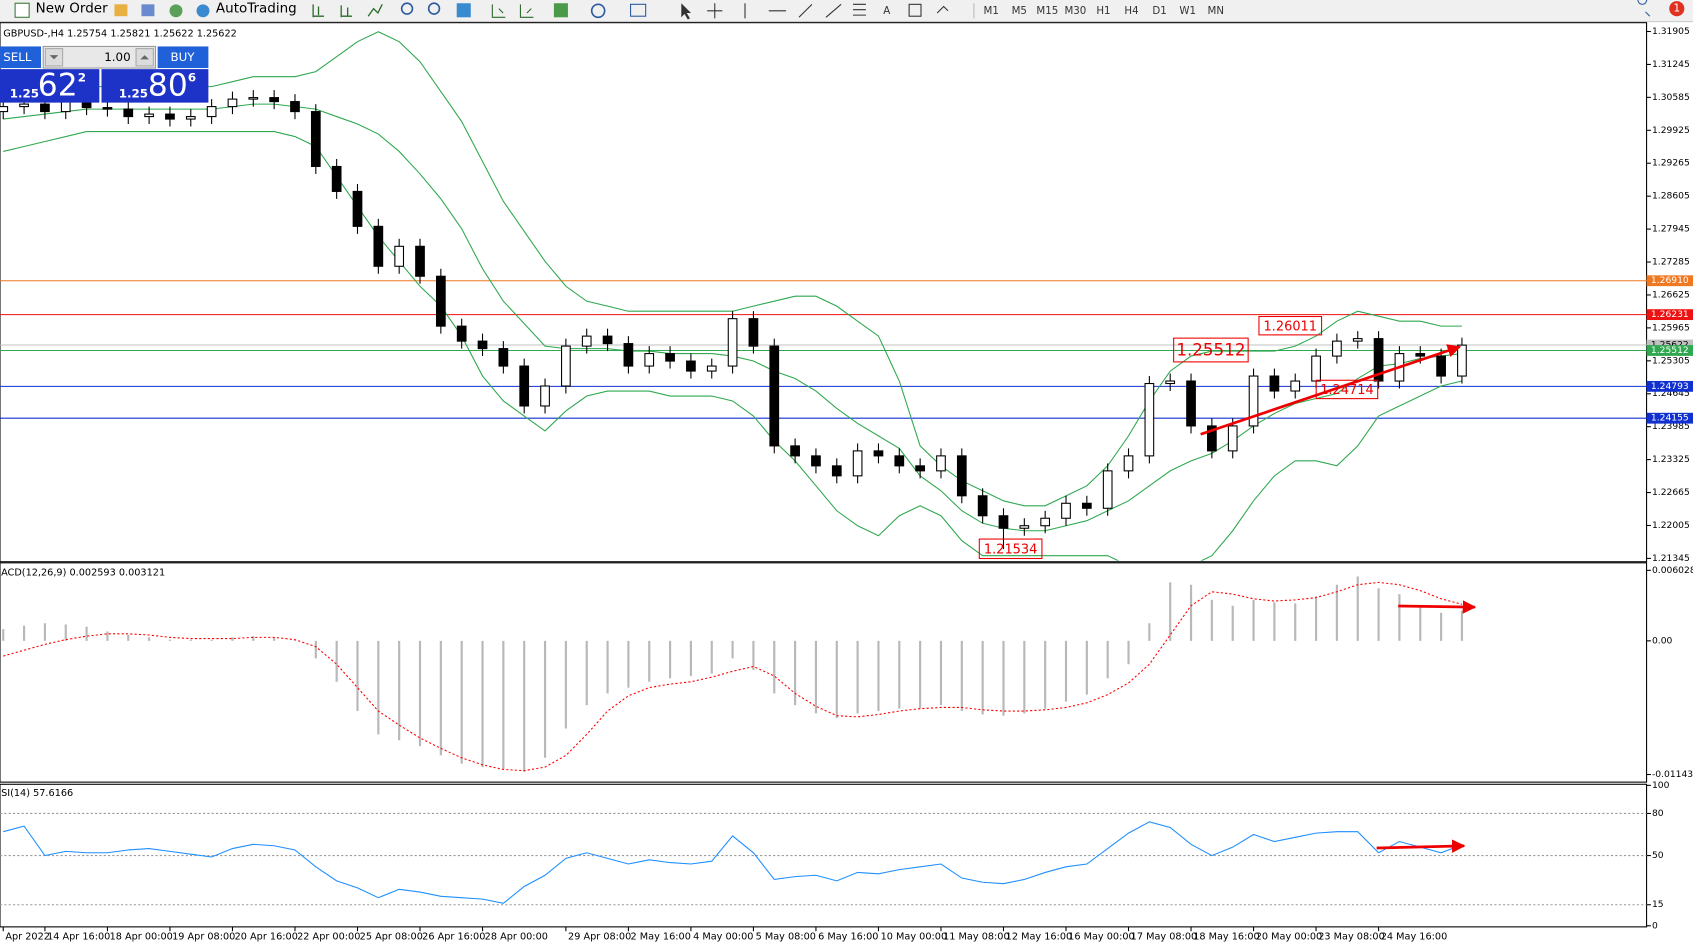 This screenshot has height=942, width=1693. Describe the element at coordinates (1216, 11) in the screenshot. I see `timeframe-button: MN` at that location.